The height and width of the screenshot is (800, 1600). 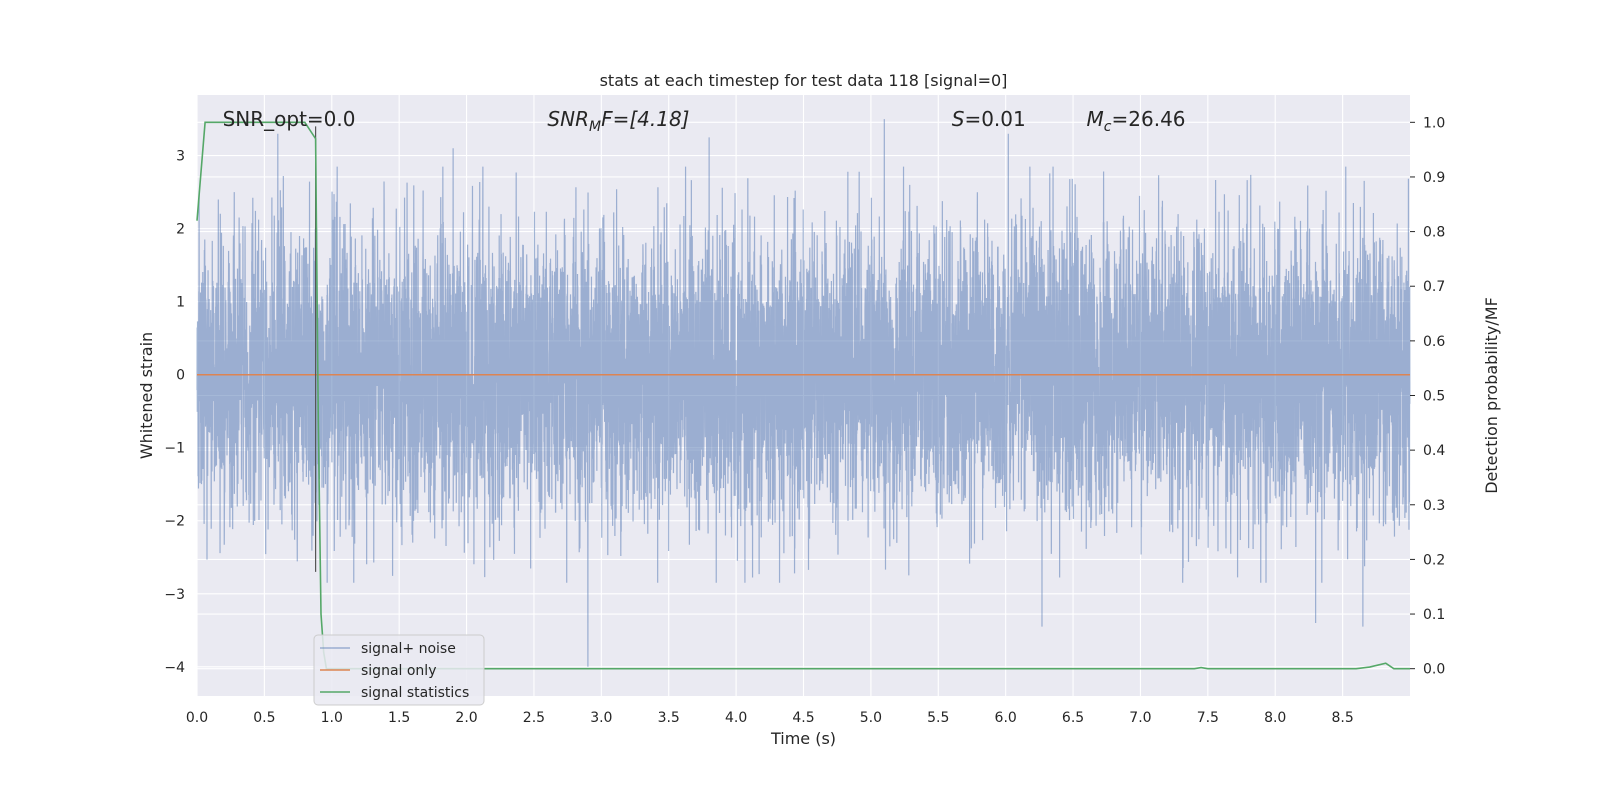 What do you see at coordinates (197, 718) in the screenshot?
I see `x-tick-label: 0.0` at bounding box center [197, 718].